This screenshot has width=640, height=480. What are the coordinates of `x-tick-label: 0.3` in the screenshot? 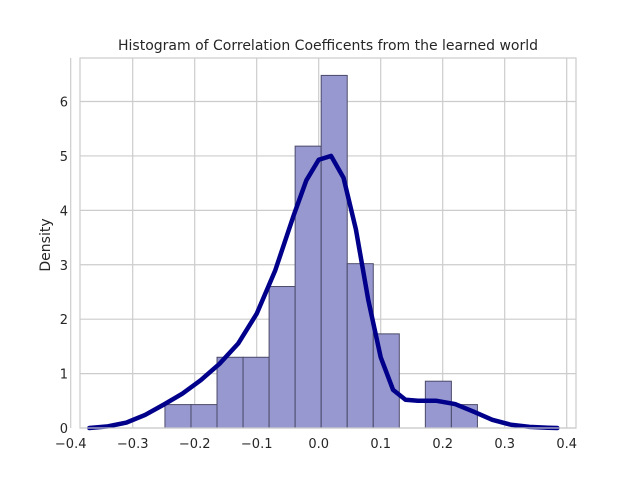 It's located at (504, 444).